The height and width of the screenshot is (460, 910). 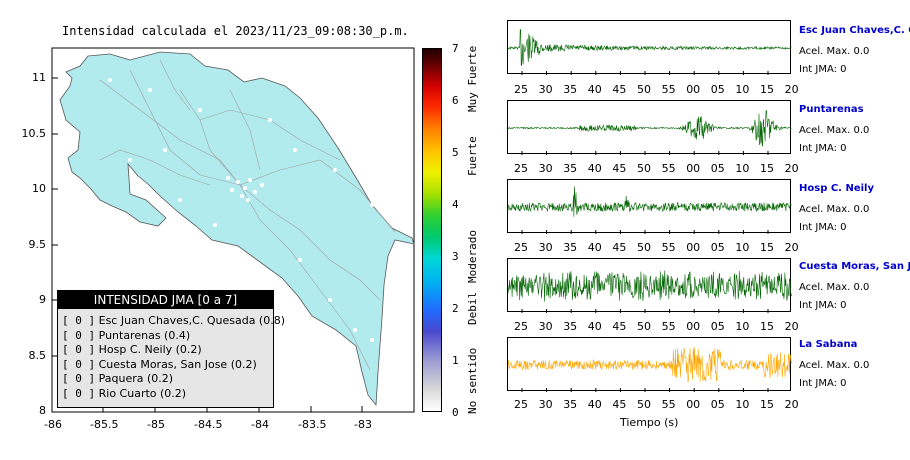 What do you see at coordinates (53, 424) in the screenshot?
I see `x-tick-label: -86` at bounding box center [53, 424].